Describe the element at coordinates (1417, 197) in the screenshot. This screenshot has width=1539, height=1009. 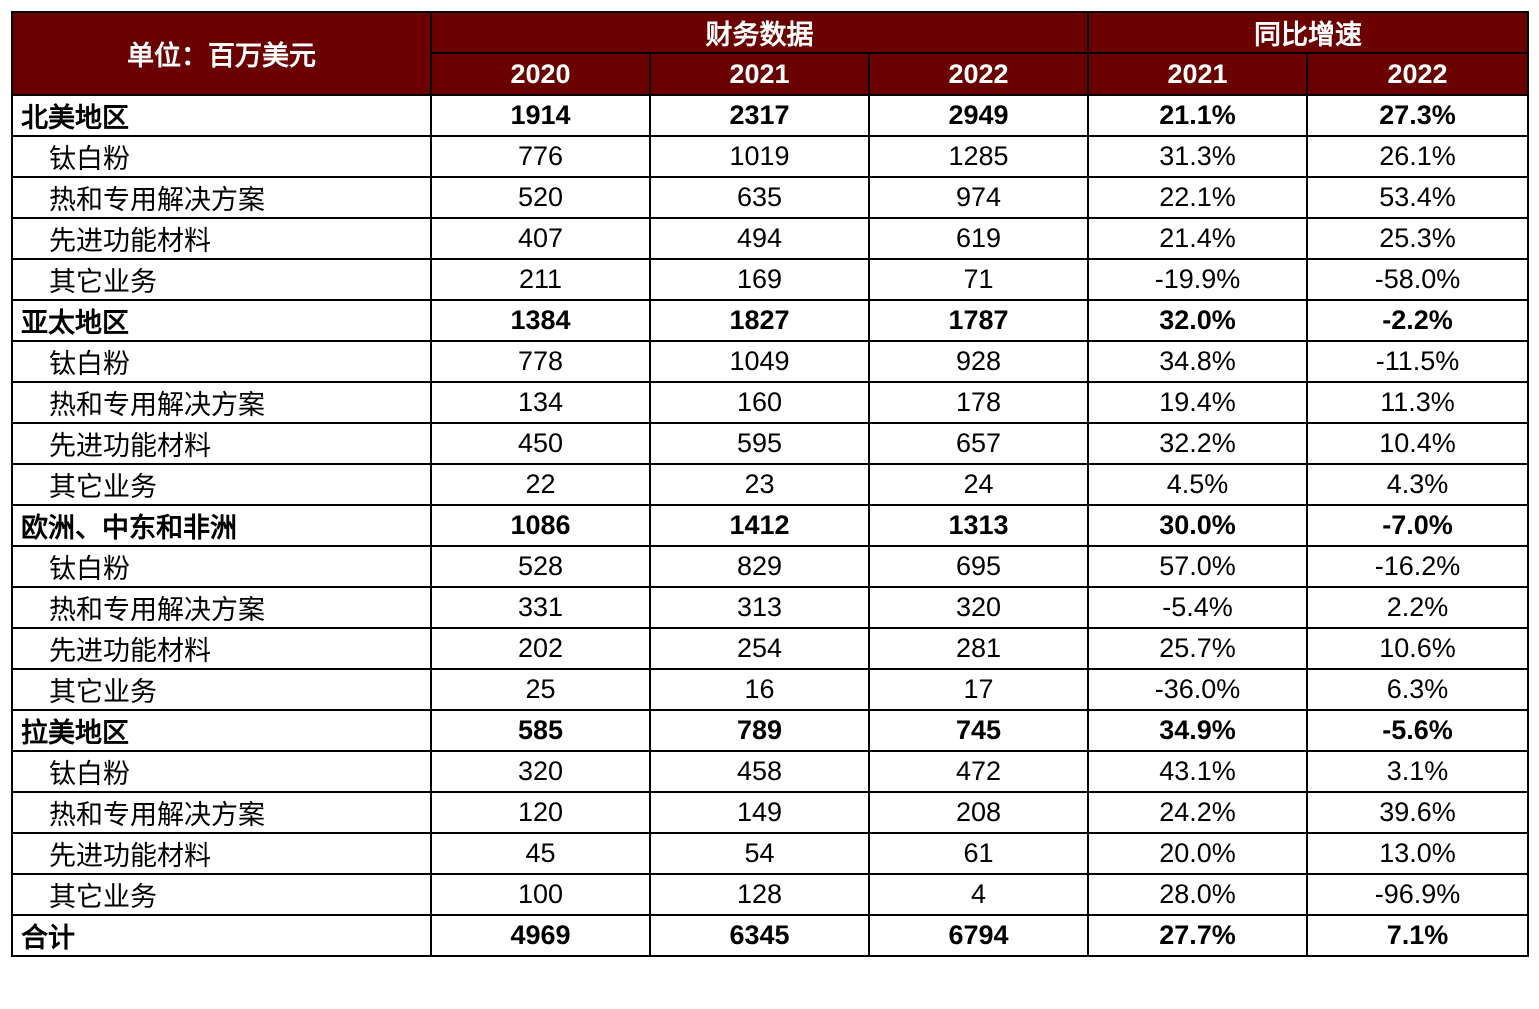
I see `growth-cell: 53.4%` at that location.